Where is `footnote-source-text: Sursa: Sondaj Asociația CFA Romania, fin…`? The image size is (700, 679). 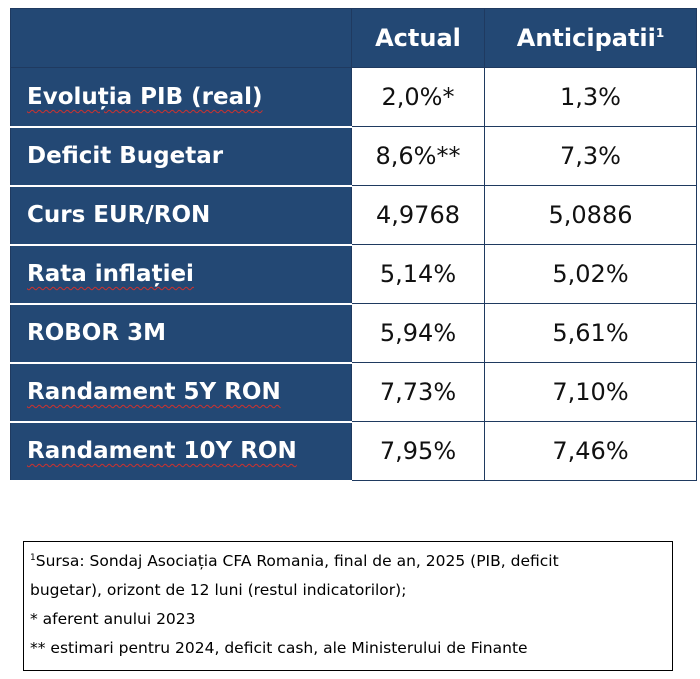 footnote-source-text: Sursa: Sondaj Asociația CFA Romania, fin… is located at coordinates (297, 561).